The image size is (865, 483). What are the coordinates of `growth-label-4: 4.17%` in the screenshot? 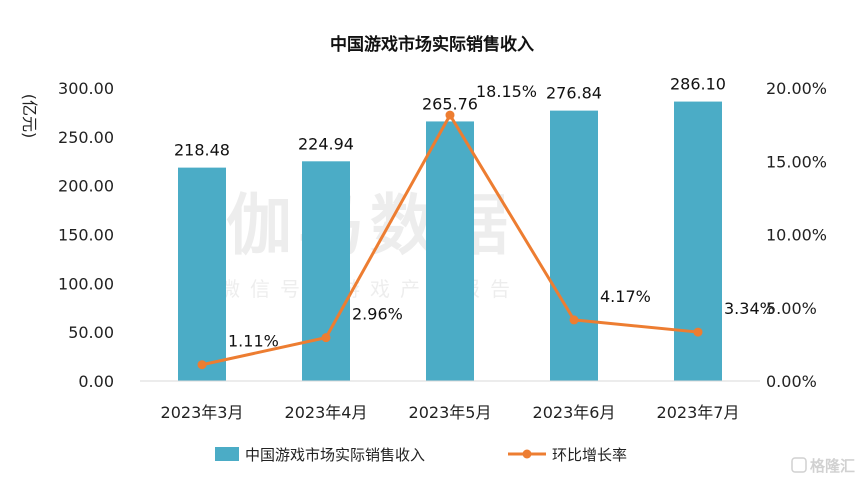 It's located at (625, 296).